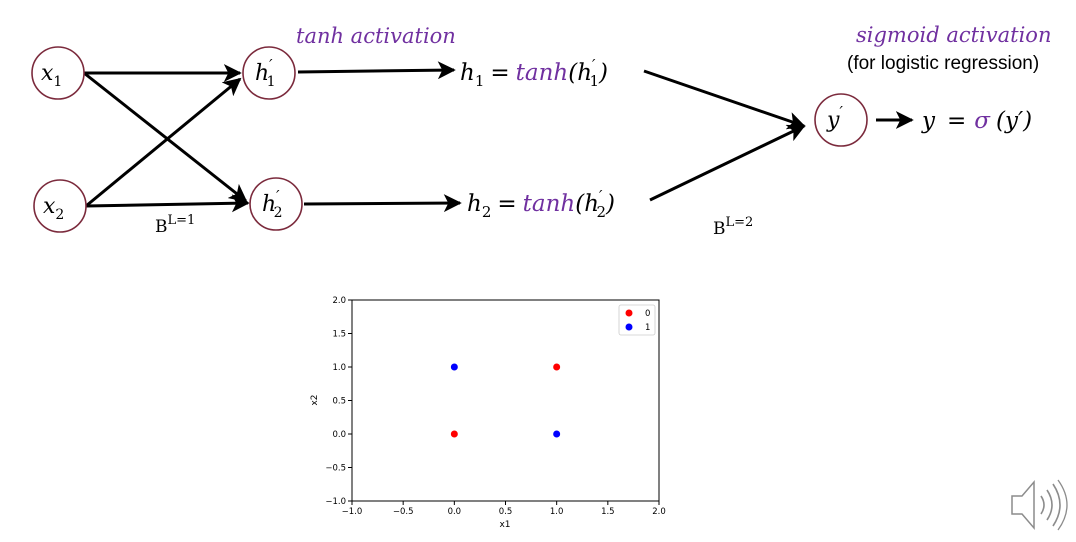 The width and height of the screenshot is (1076, 542). I want to click on weights-layer2-label: BL=2, so click(733, 227).